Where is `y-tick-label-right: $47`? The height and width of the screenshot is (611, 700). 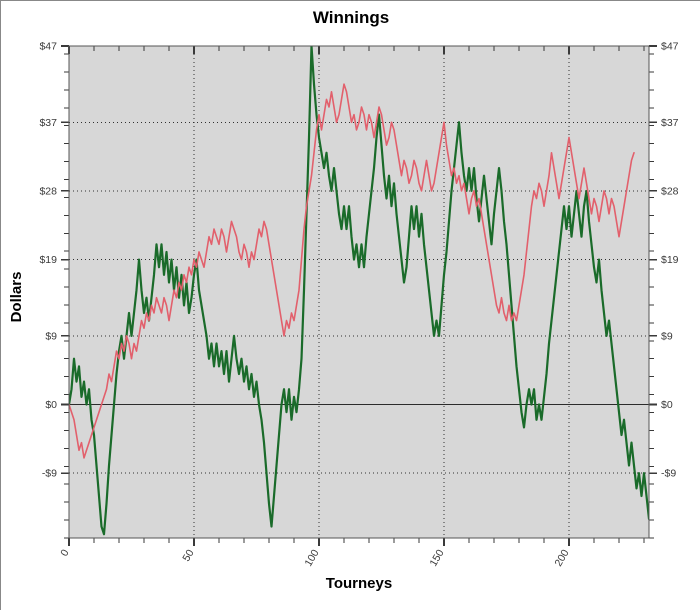
y-tick-label-right: $47 is located at coordinates (670, 47).